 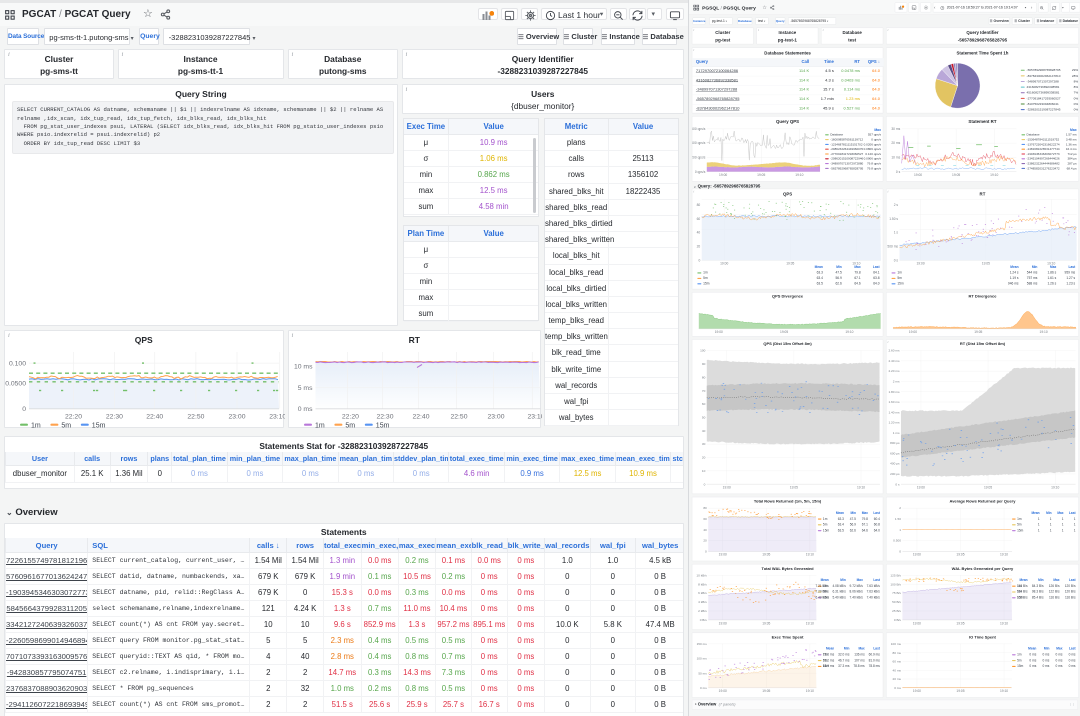 What do you see at coordinates (1044, 98) in the screenshot?
I see `svg-text: -2770918417293060527` at bounding box center [1044, 98].